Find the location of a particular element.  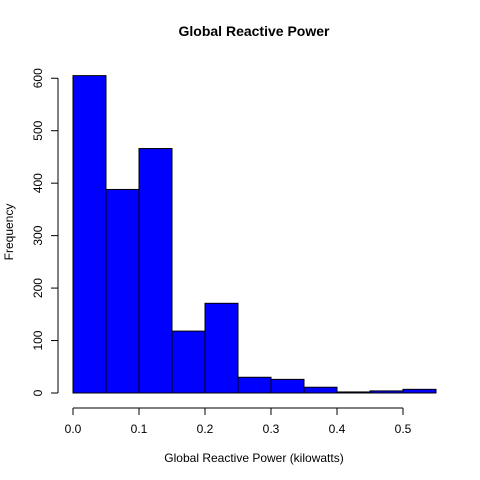

y-tick-label: 600 is located at coordinates (38, 78).